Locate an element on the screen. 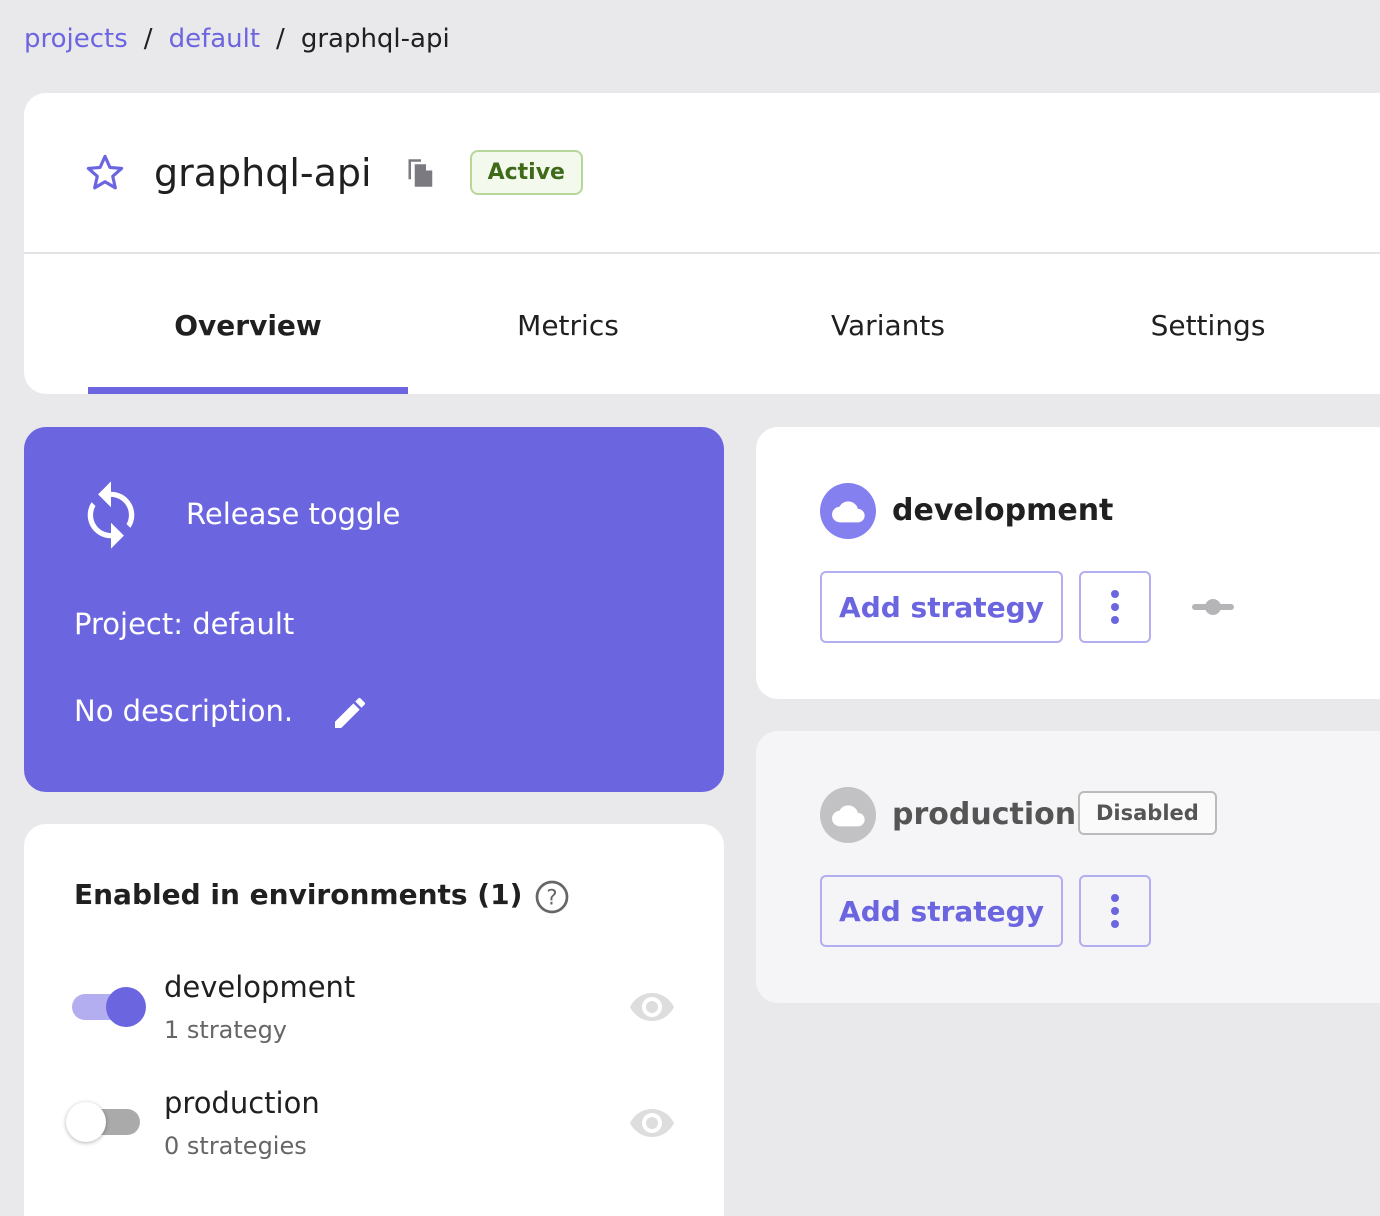 The image size is (1380, 1216). production-toggle is located at coordinates (103, 1122).